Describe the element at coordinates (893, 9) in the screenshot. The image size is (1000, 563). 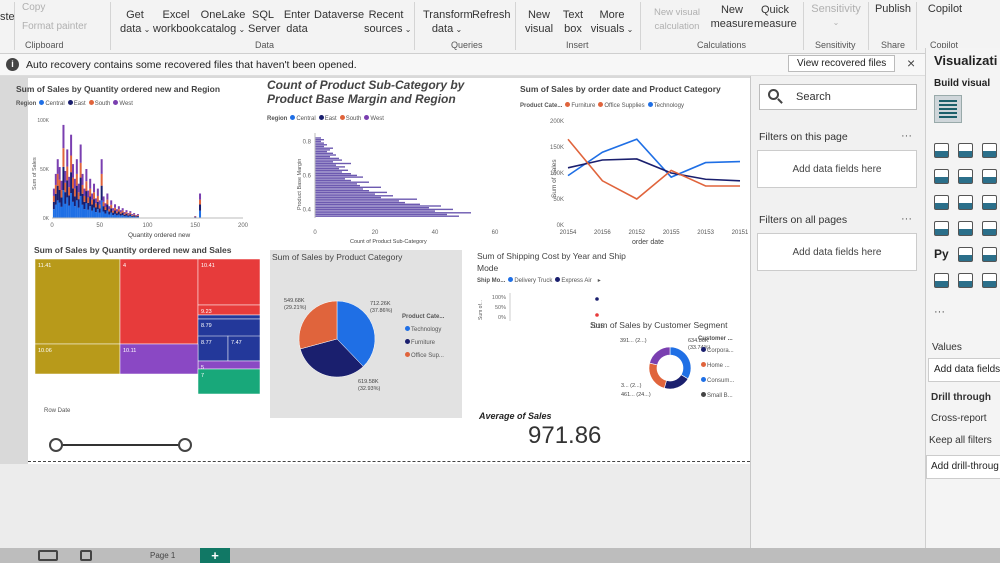
I see `publish-button: Publish` at that location.